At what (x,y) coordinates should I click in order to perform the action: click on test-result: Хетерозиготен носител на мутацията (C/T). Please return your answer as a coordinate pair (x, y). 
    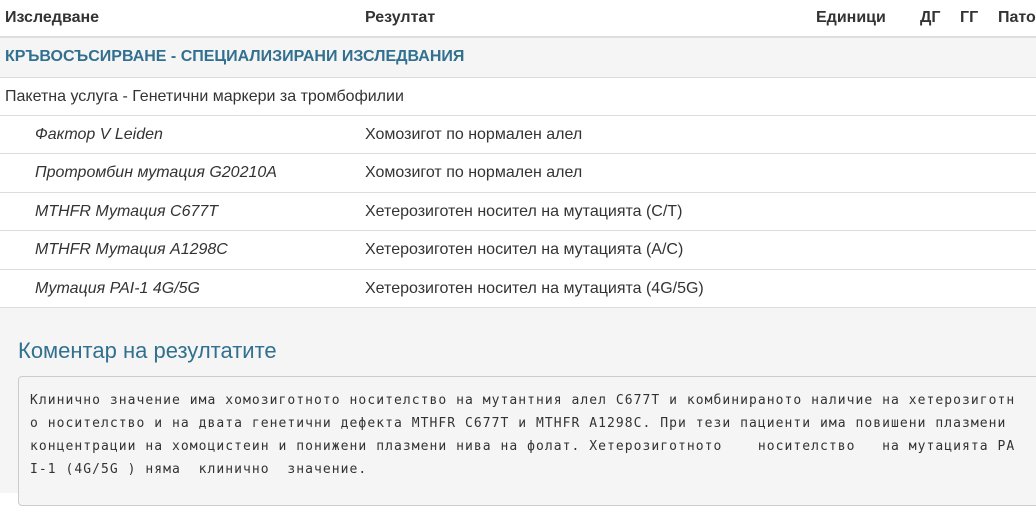
    Looking at the image, I should click on (524, 211).